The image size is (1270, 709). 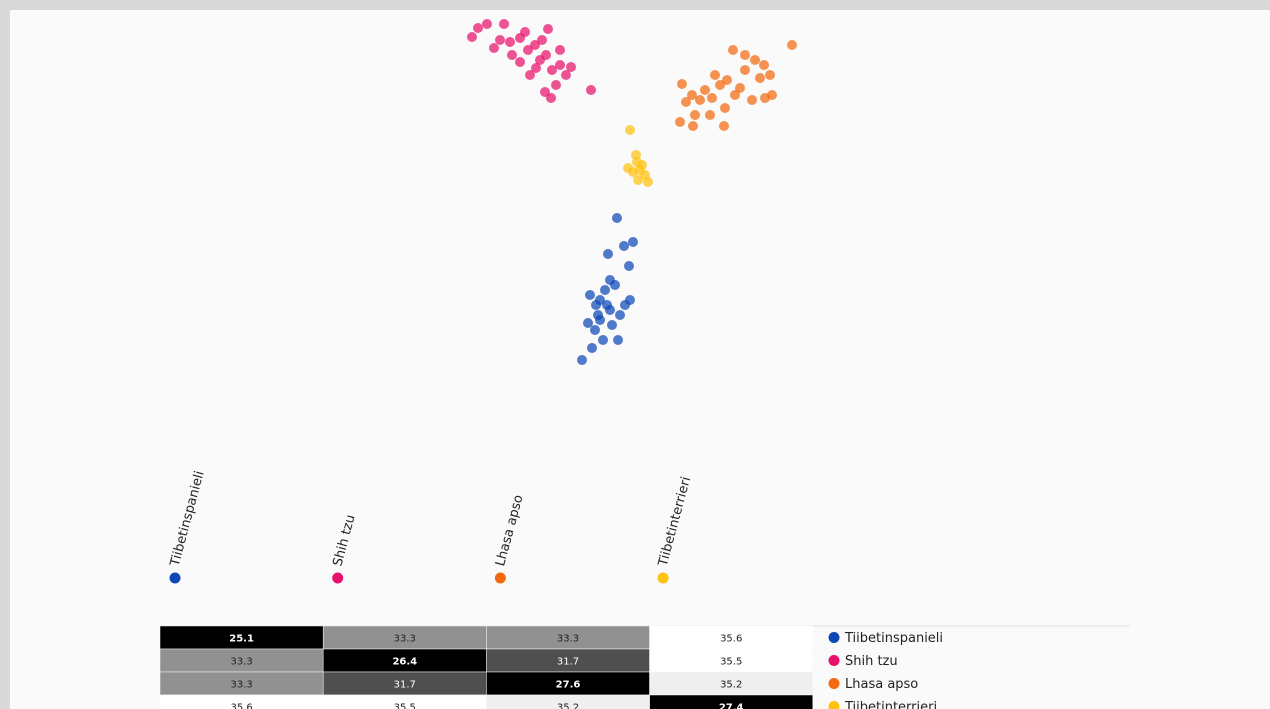 What do you see at coordinates (241, 639) in the screenshot?
I see `cell-value: 25.1` at bounding box center [241, 639].